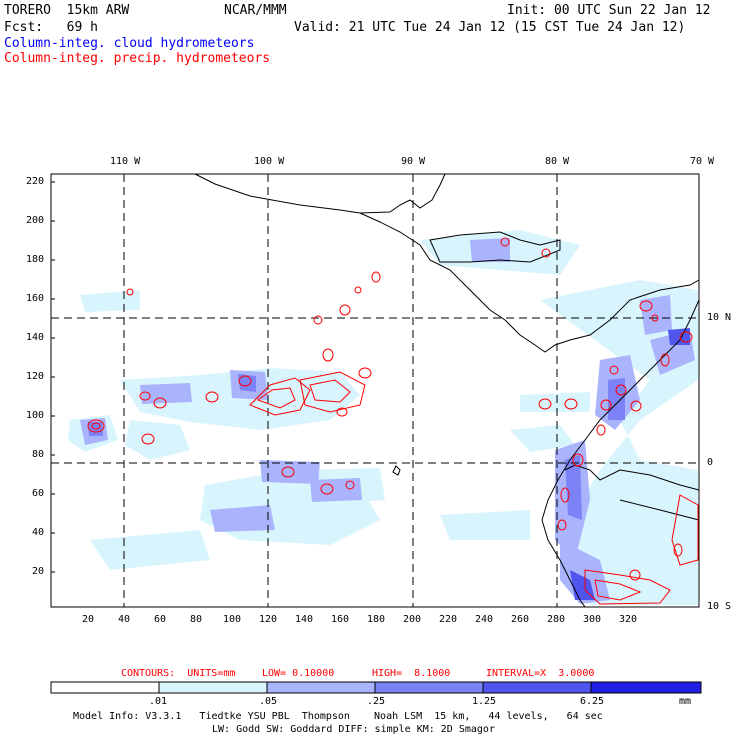 The height and width of the screenshot is (740, 740). What do you see at coordinates (129, 43) in the screenshot?
I see `cloud-field-label: Column-integ. cloud hydrometeors` at bounding box center [129, 43].